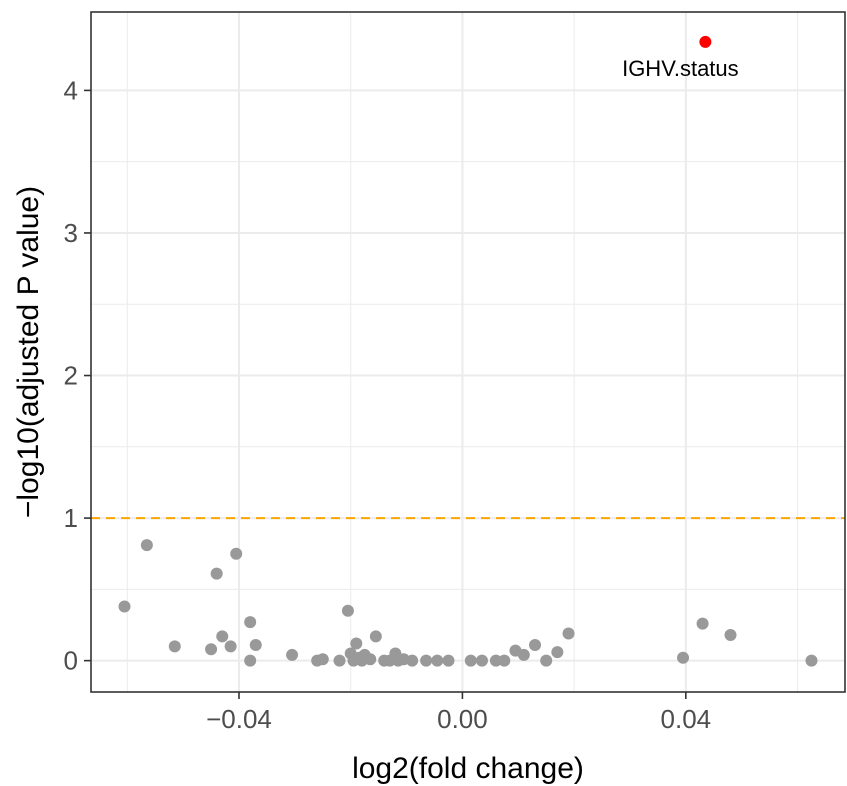 The height and width of the screenshot is (786, 847). What do you see at coordinates (71, 661) in the screenshot?
I see `y-tick-label: 0` at bounding box center [71, 661].